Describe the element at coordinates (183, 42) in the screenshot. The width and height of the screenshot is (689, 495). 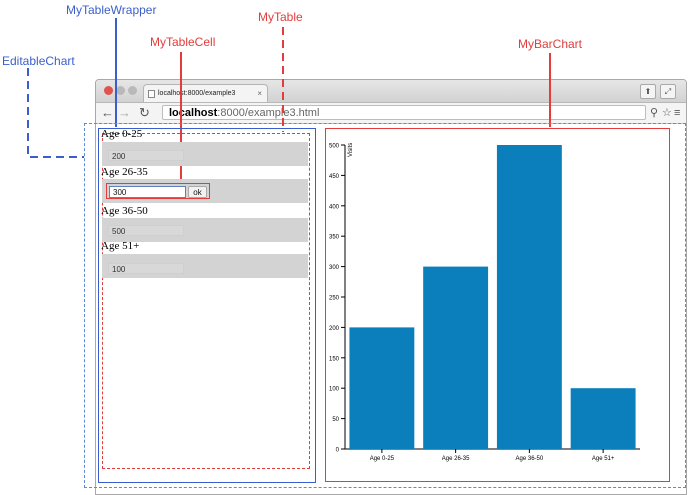
I see `annotation-my-table-cell: MyTableCell` at that location.